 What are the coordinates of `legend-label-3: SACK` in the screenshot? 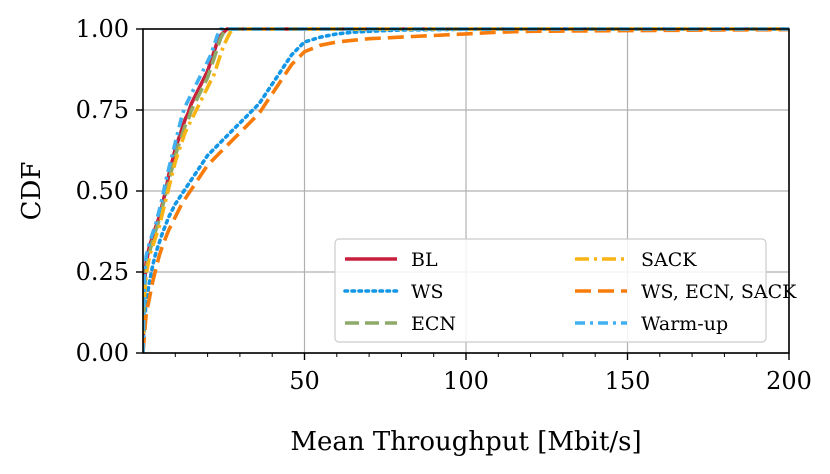 It's located at (669, 260).